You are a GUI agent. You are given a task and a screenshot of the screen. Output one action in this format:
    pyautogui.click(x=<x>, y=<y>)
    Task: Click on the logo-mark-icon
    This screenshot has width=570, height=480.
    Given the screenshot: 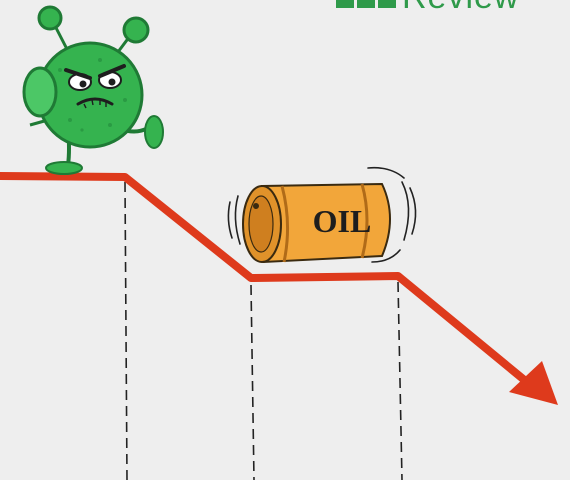 What is the action you would take?
    pyautogui.click(x=366, y=4)
    